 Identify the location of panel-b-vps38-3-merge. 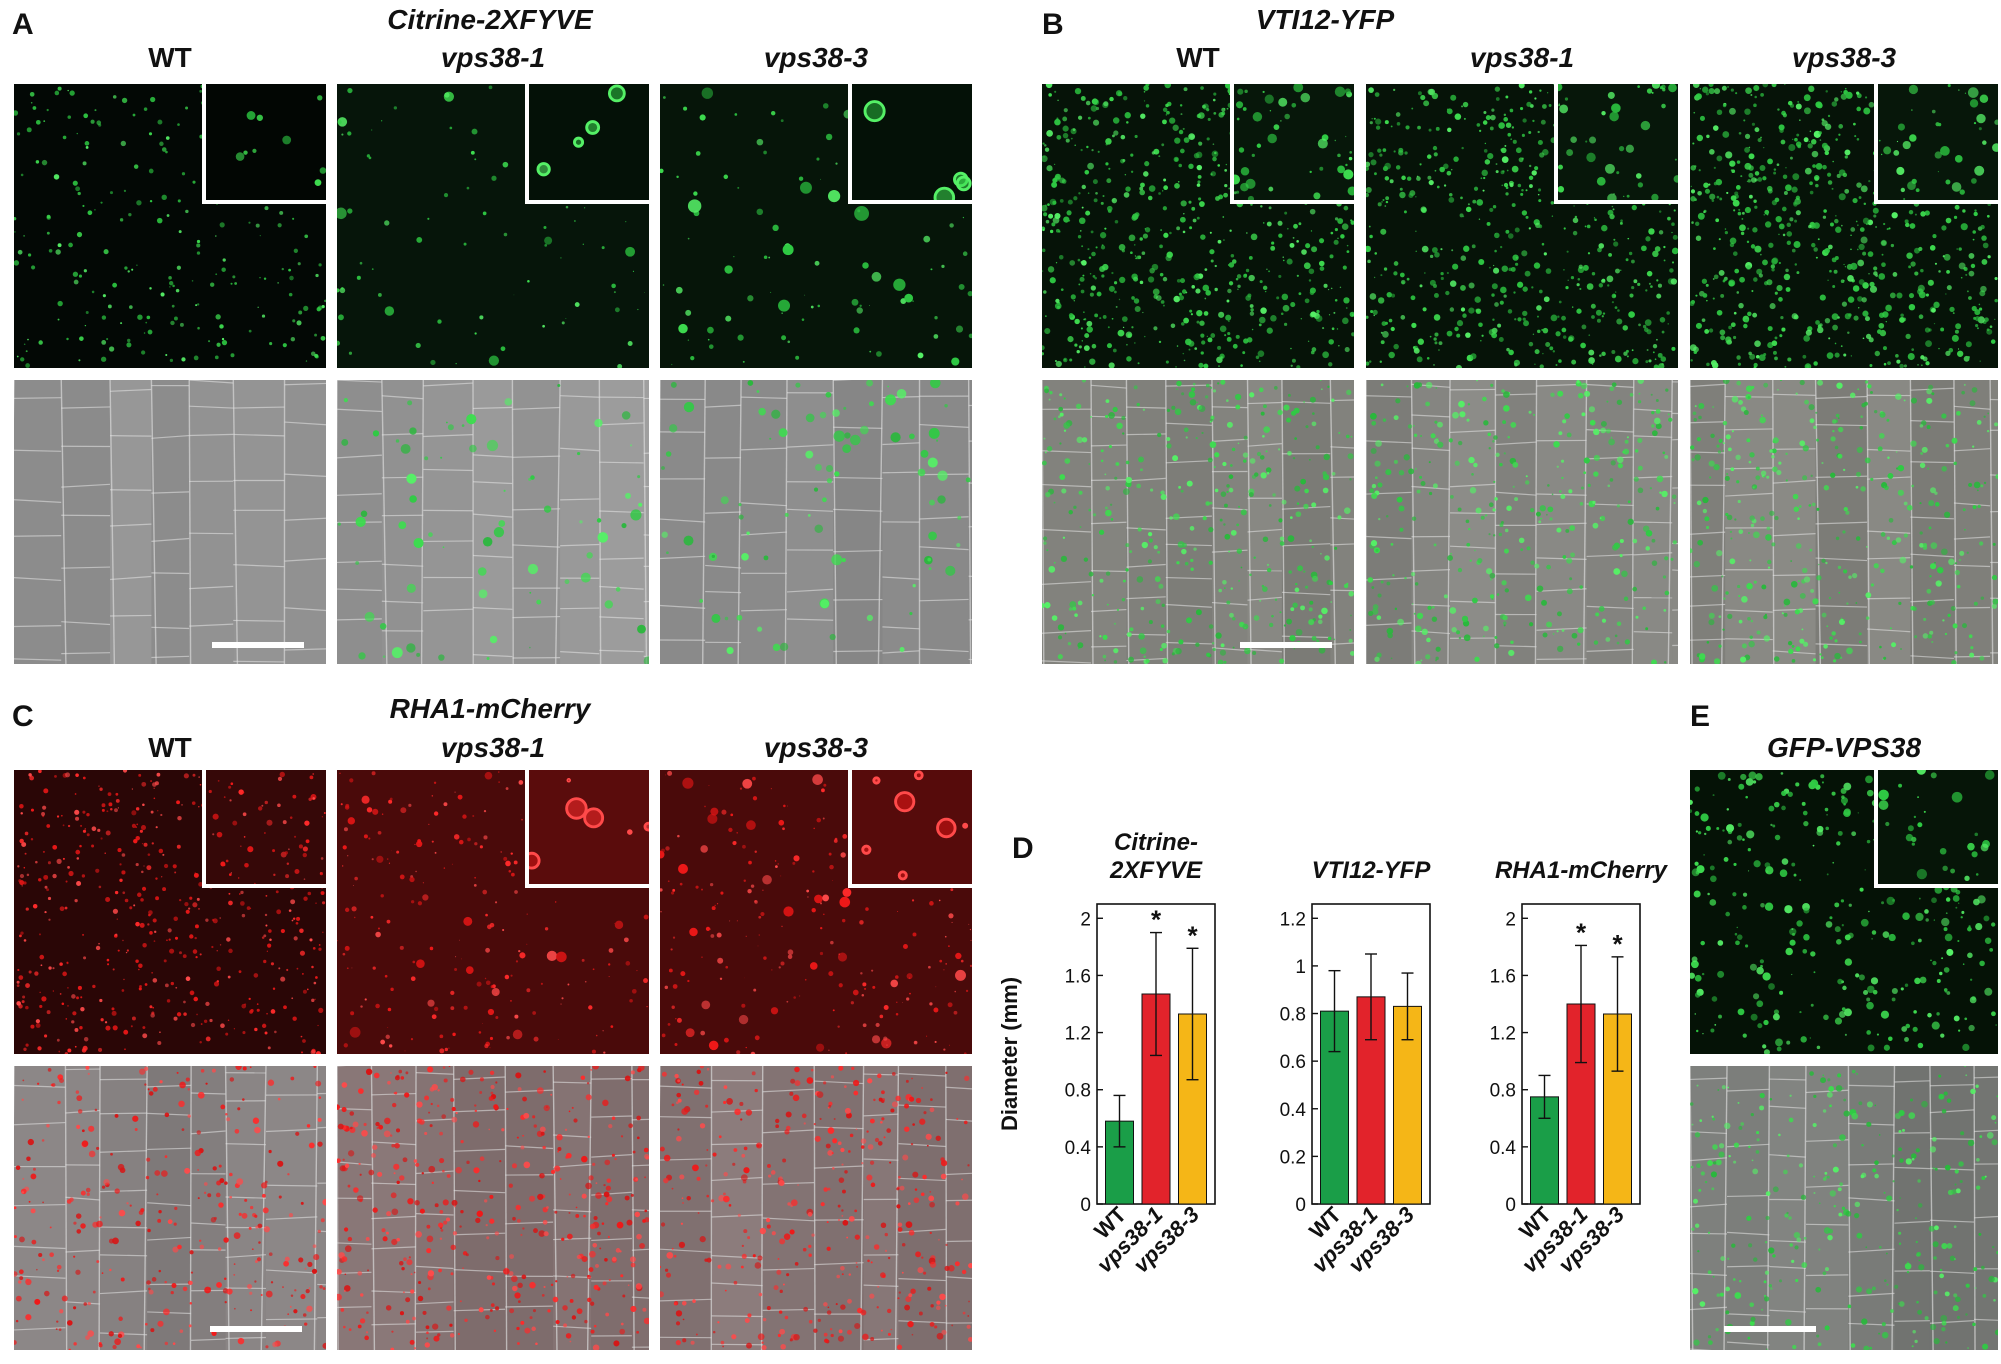
(1844, 522).